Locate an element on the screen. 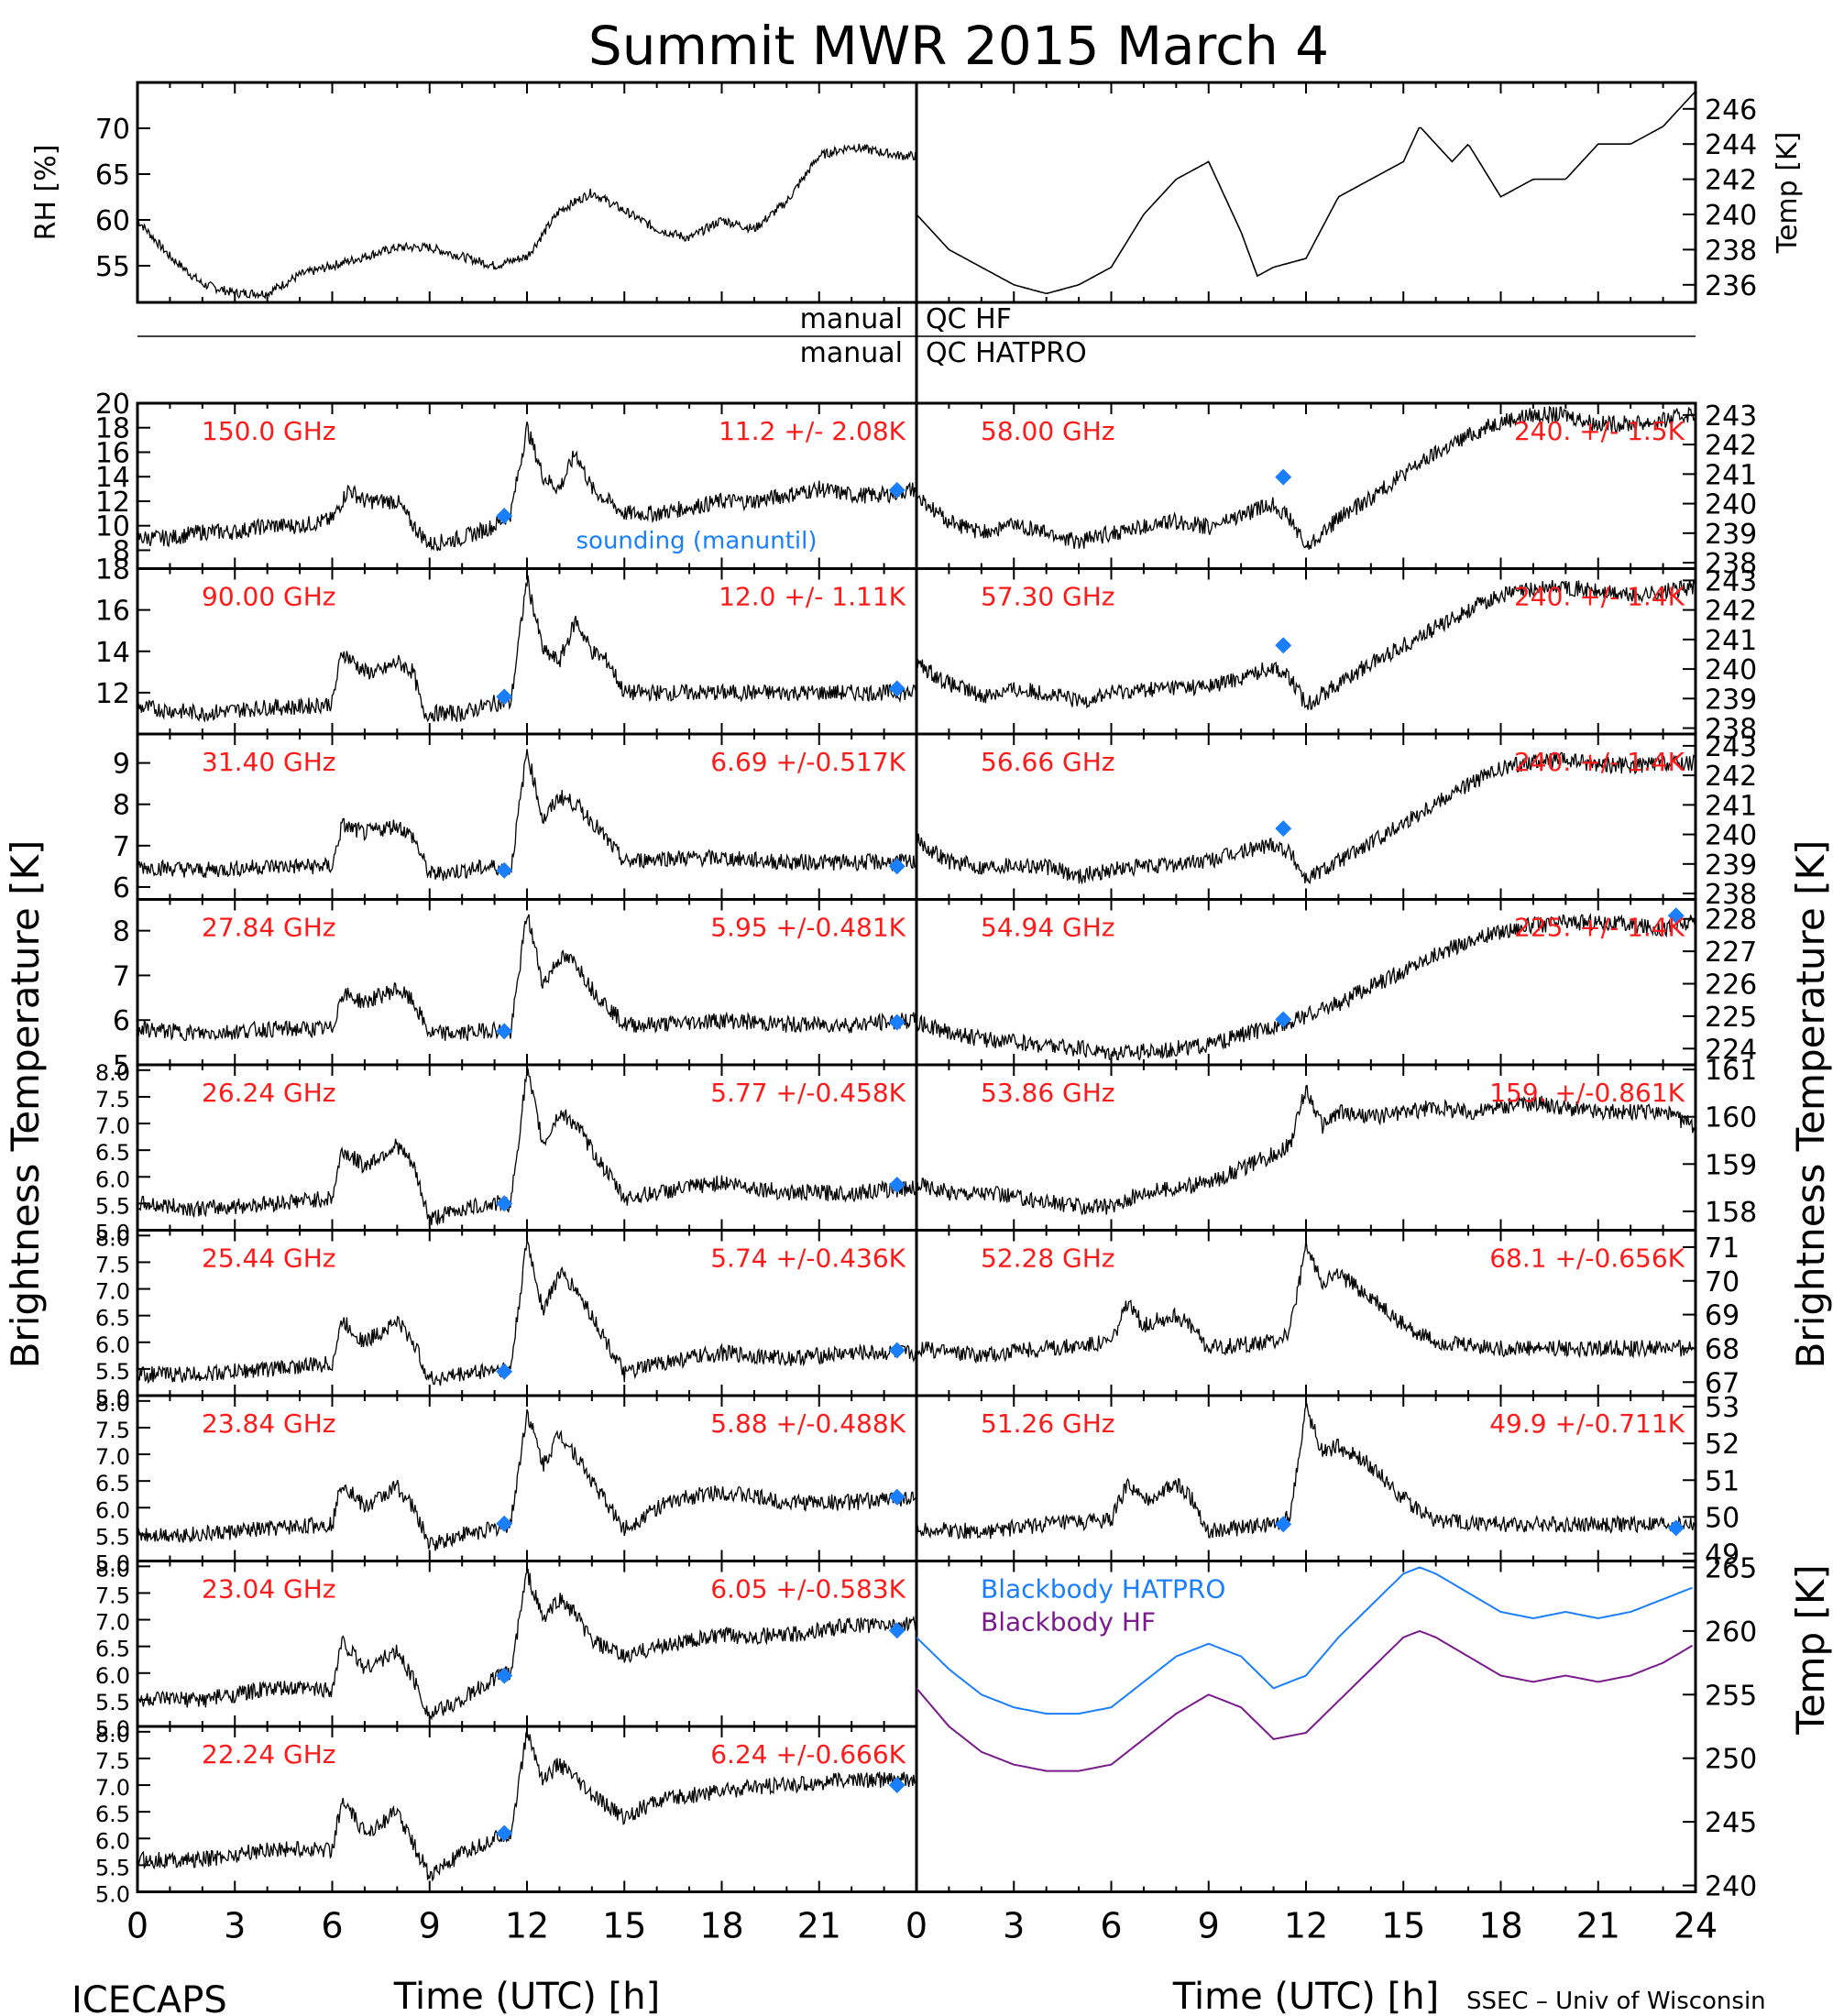 The height and width of the screenshot is (2016, 1833). channel-stats: 6.69 +/-0.517K is located at coordinates (808, 762).